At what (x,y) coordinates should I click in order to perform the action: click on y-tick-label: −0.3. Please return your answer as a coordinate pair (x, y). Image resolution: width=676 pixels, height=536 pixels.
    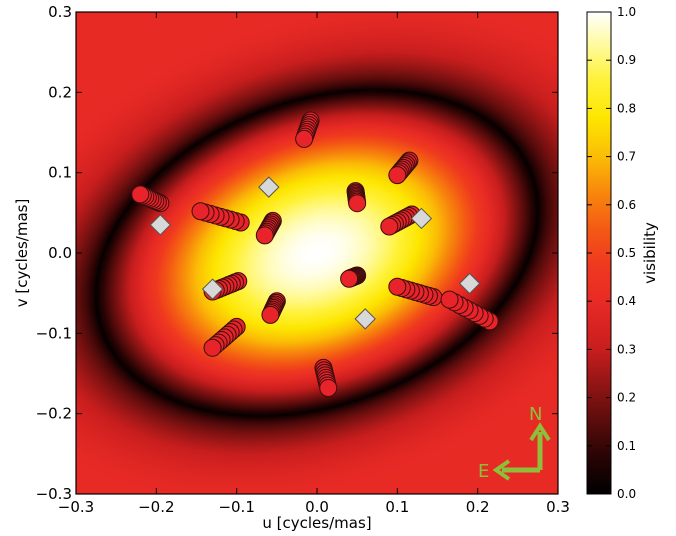
    Looking at the image, I should click on (54, 494).